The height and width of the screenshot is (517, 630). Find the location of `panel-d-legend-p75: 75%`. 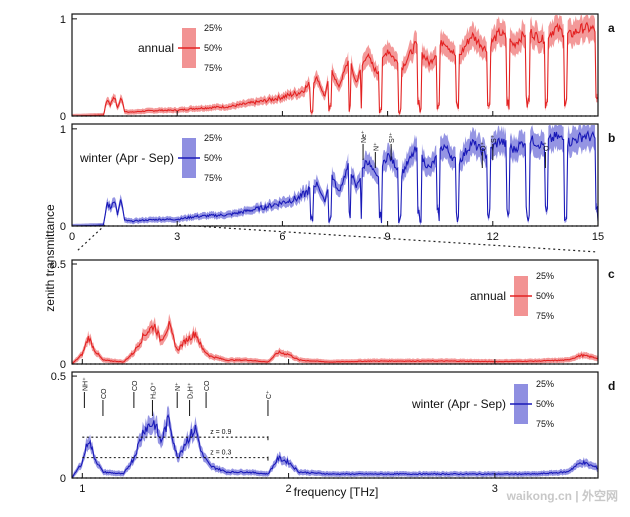

panel-d-legend-p75: 75% is located at coordinates (545, 424).